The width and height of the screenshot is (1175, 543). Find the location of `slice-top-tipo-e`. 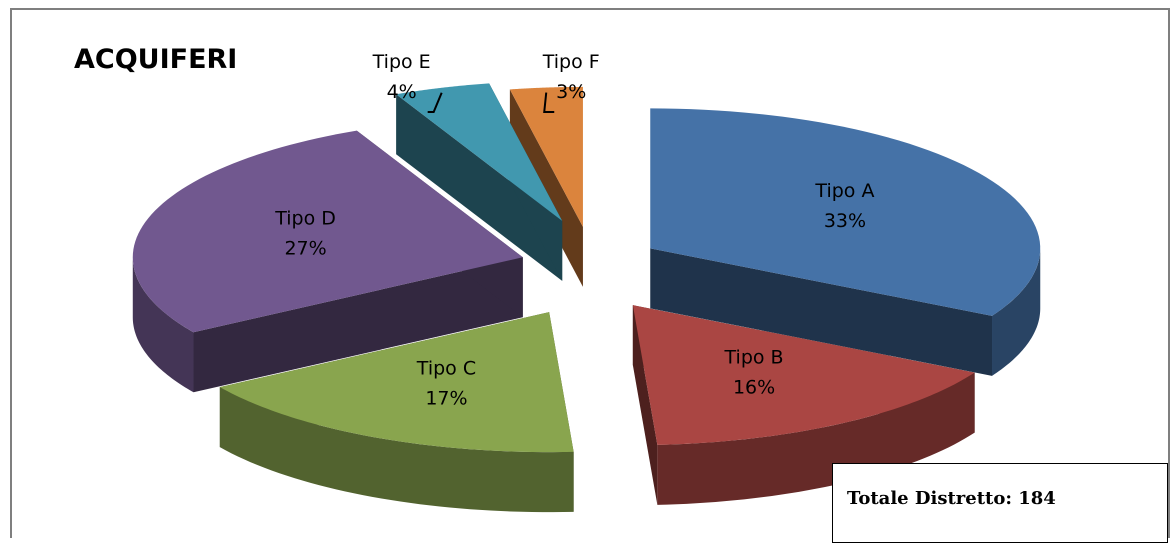

slice-top-tipo-e is located at coordinates (479, 152).